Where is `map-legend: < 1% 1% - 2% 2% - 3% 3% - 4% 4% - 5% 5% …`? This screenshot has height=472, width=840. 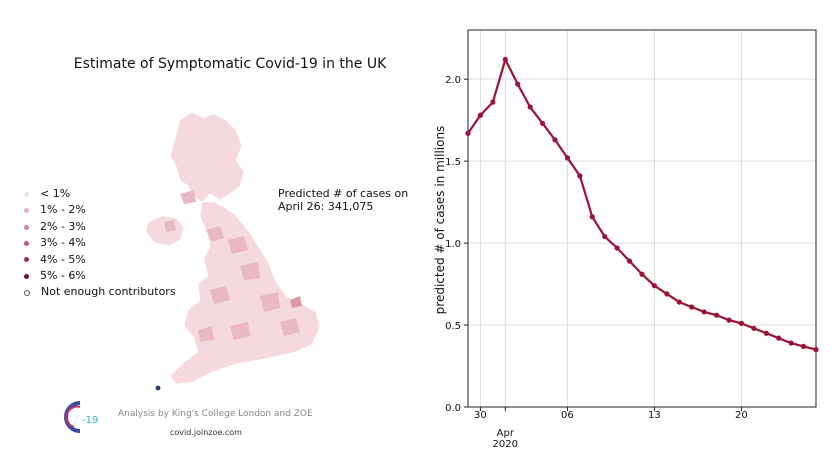 map-legend: < 1% 1% - 2% 2% - 3% 3% - 4% 4% - 5% 5% … is located at coordinates (100, 243).